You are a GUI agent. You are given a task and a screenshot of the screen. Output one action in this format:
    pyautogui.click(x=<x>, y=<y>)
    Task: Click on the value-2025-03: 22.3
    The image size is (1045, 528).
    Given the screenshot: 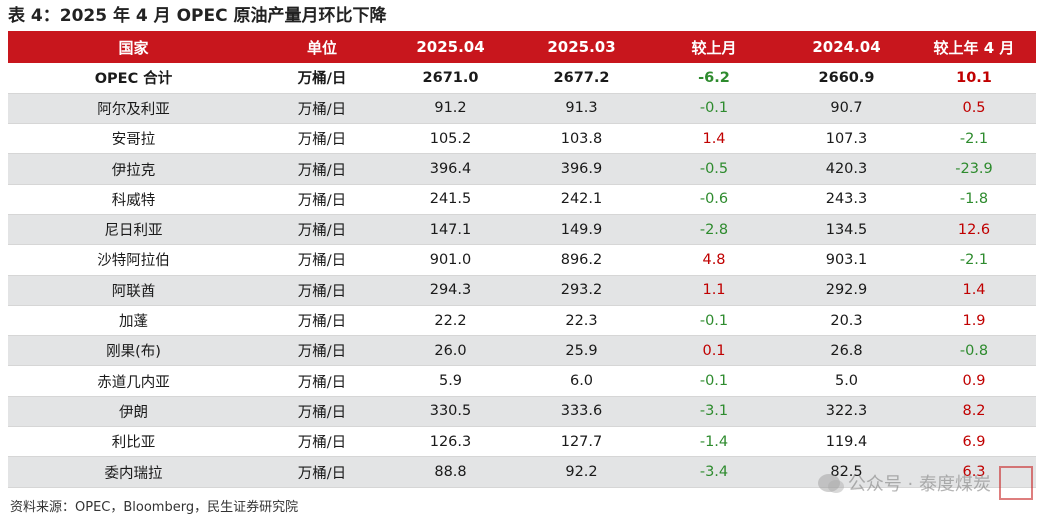 What is the action you would take?
    pyautogui.click(x=581, y=321)
    